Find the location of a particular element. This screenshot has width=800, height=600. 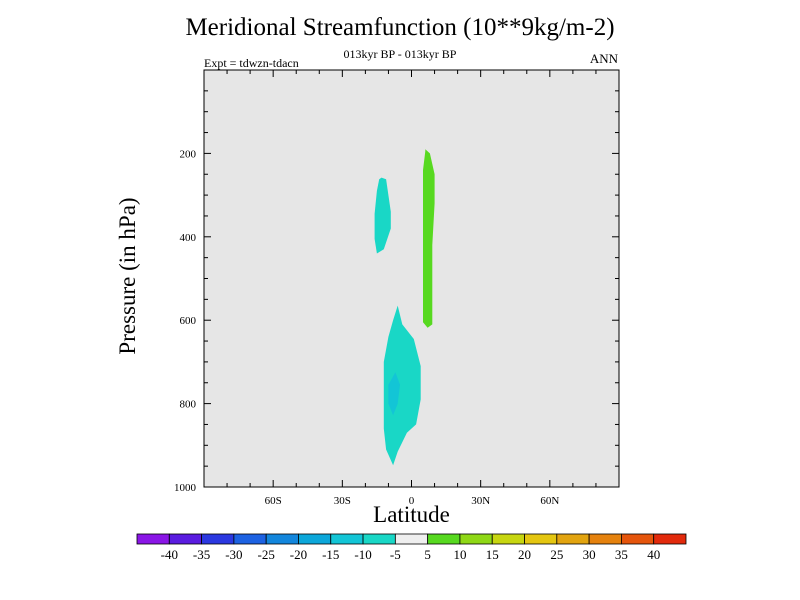

x-axis-title: Latitude is located at coordinates (411, 514).